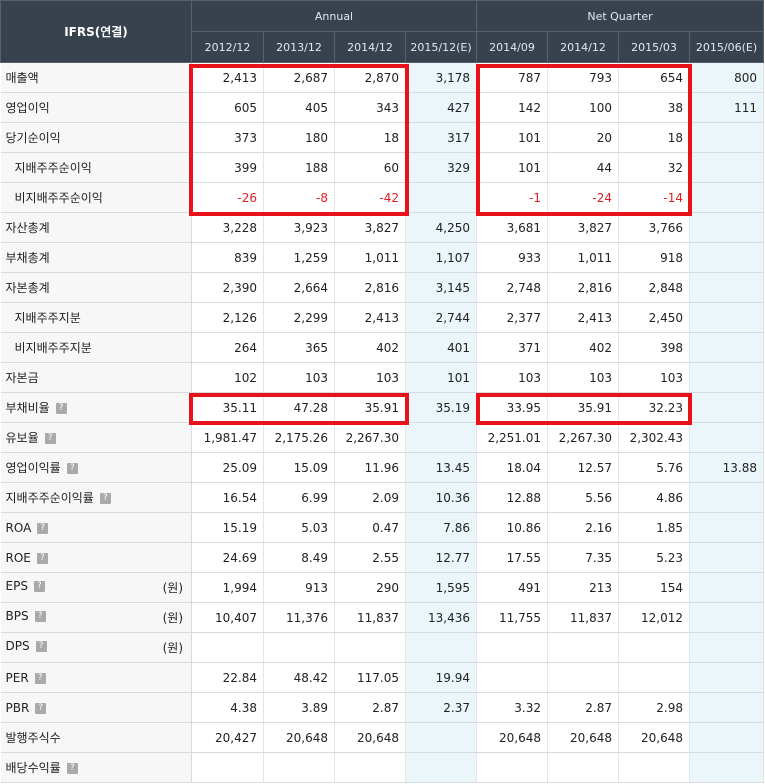 The height and width of the screenshot is (784, 765). What do you see at coordinates (33, 468) in the screenshot?
I see `row-label-text: 영업이익률` at bounding box center [33, 468].